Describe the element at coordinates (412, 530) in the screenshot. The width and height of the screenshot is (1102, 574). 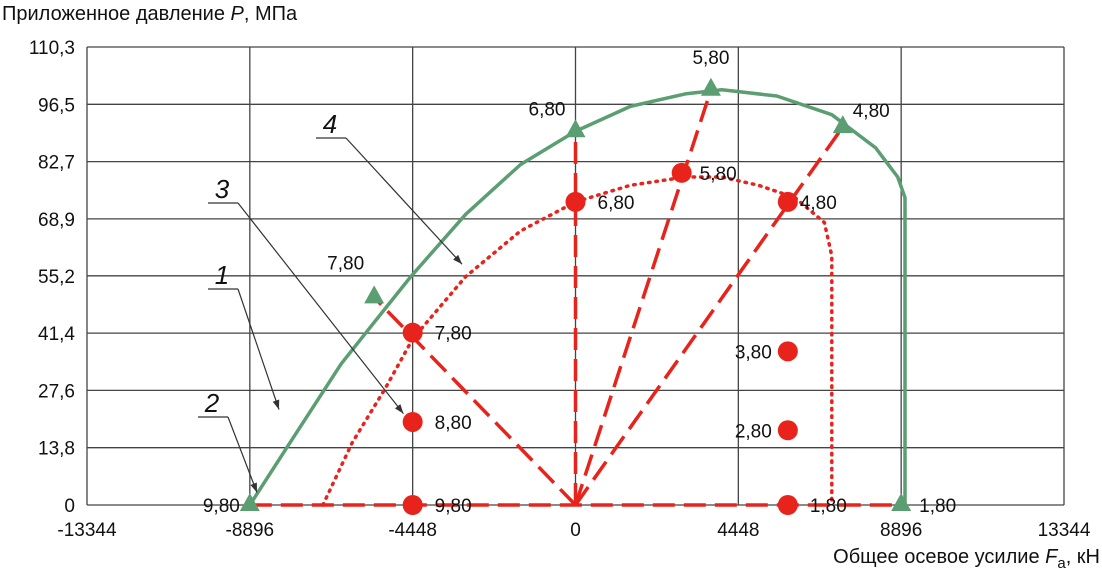
I see `x-tick-label: -4448` at that location.